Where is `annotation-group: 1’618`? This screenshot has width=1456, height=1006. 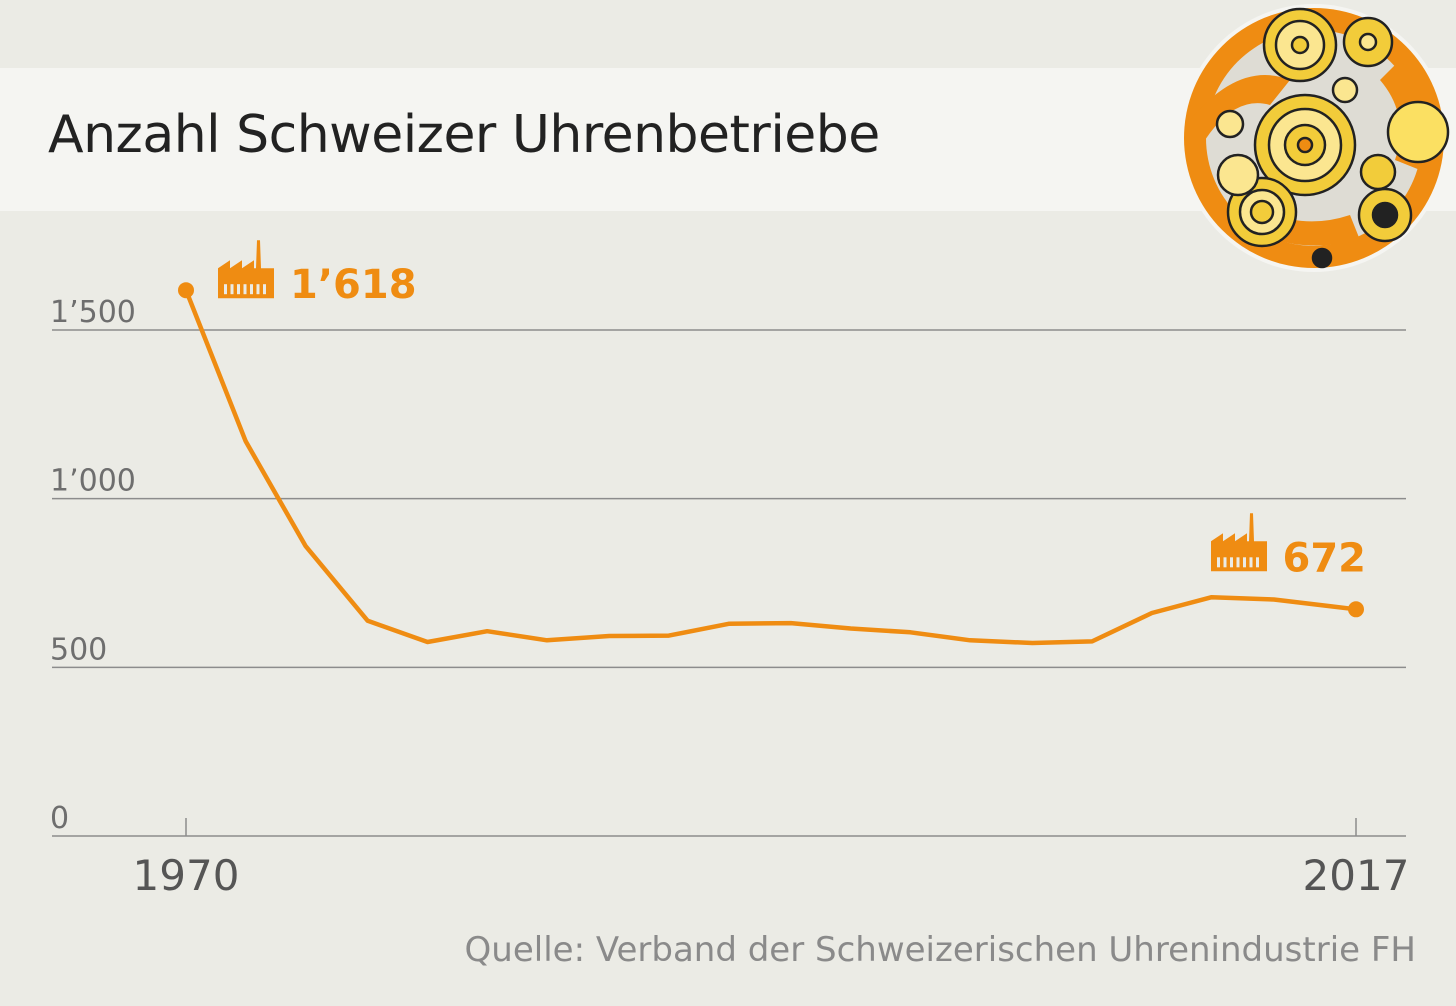
annotation-group: 1’618 is located at coordinates (317, 274).